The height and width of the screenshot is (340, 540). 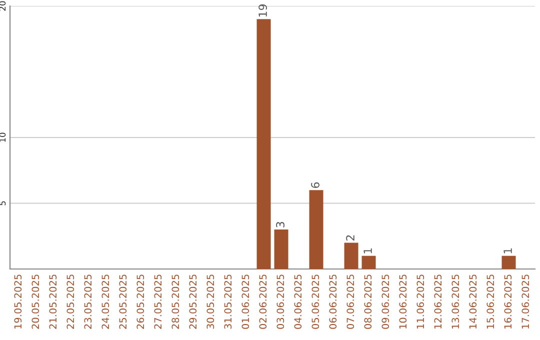 What do you see at coordinates (280, 225) in the screenshot?
I see `data-label: 3` at bounding box center [280, 225].